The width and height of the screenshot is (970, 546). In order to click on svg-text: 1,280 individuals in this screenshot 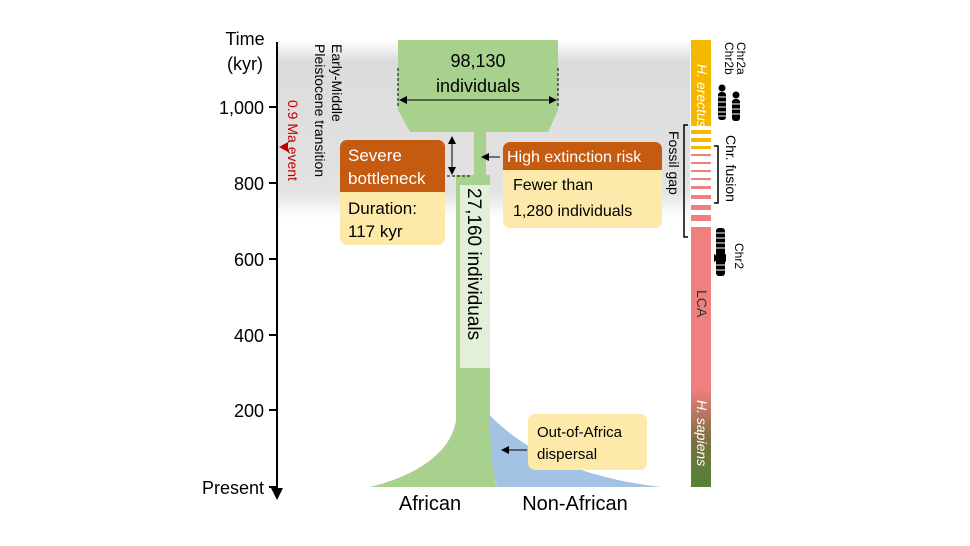, I will do `click(572, 211)`.